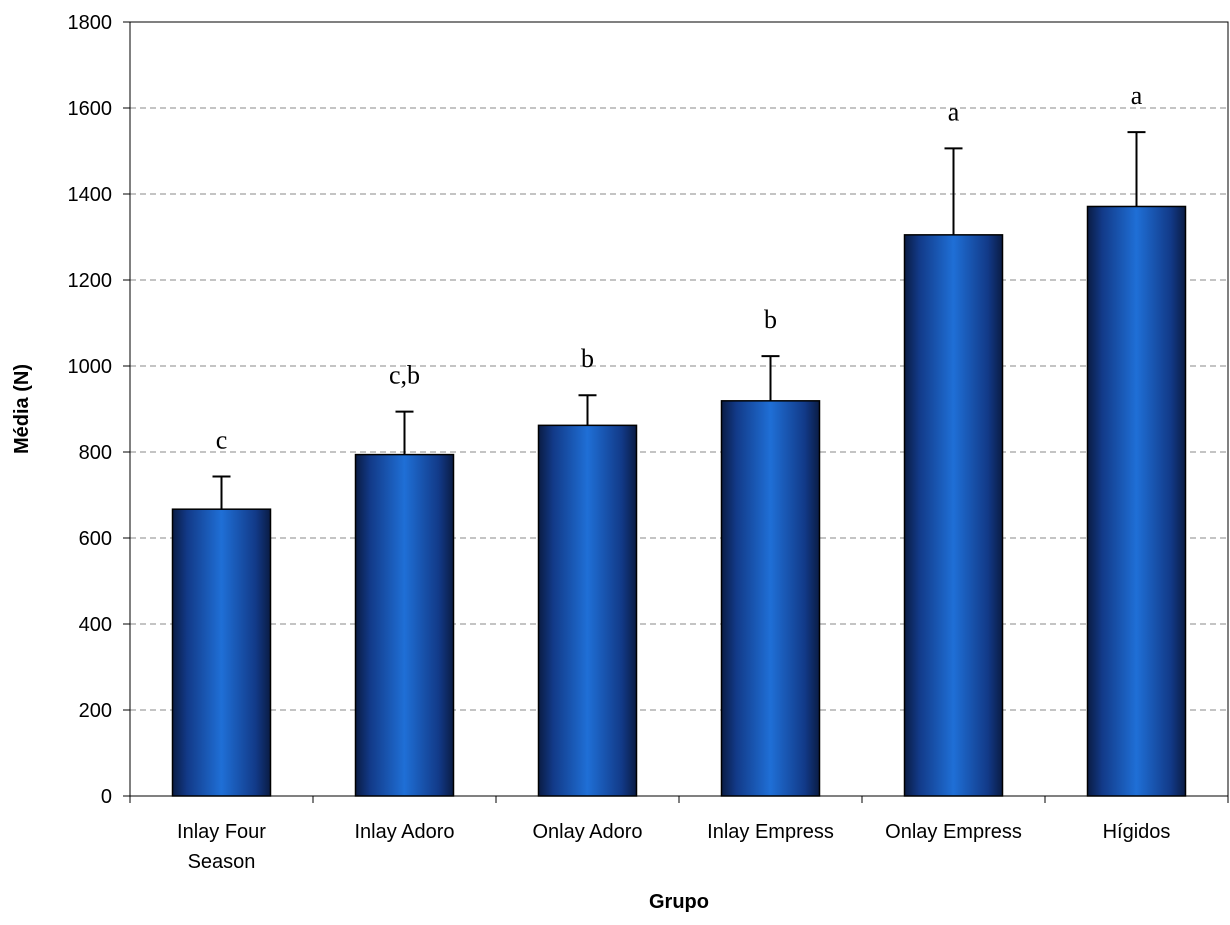 This screenshot has height=925, width=1230. I want to click on y-tick-label: 600, so click(95, 539).